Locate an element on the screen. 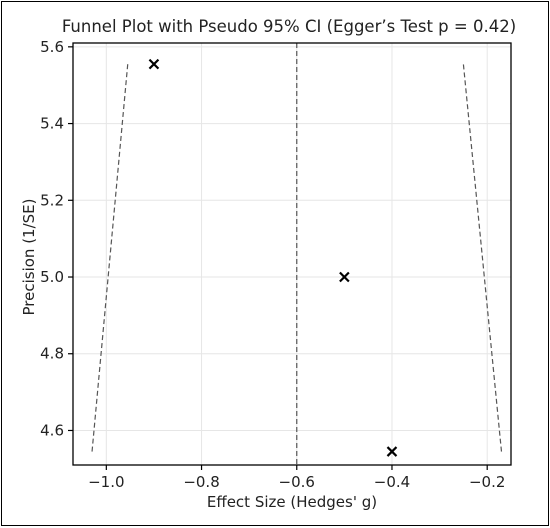  x-tick-label: −0.8 is located at coordinates (201, 482).